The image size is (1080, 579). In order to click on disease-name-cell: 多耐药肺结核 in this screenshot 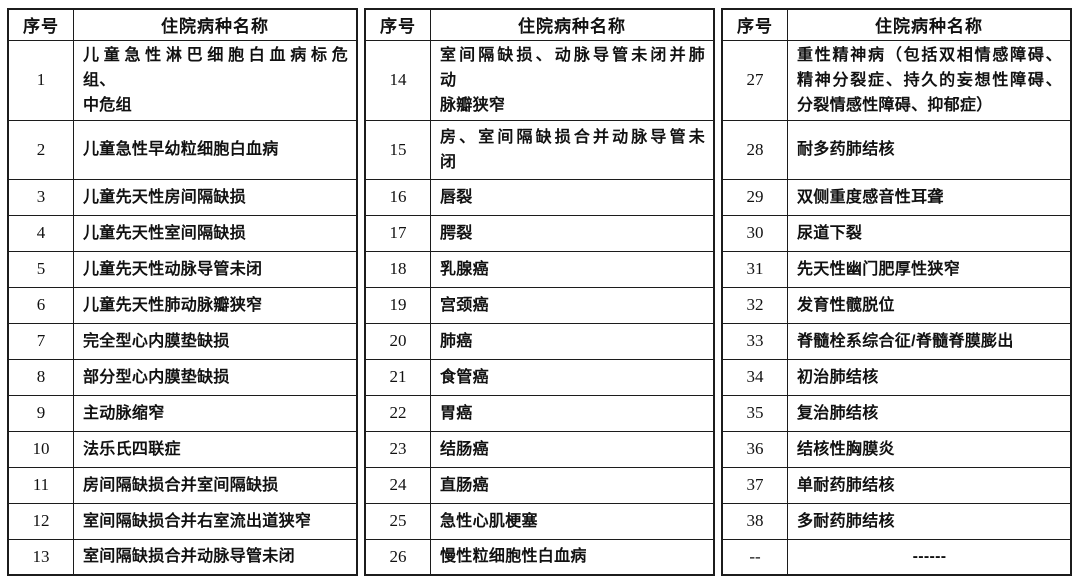, I will do `click(929, 521)`.